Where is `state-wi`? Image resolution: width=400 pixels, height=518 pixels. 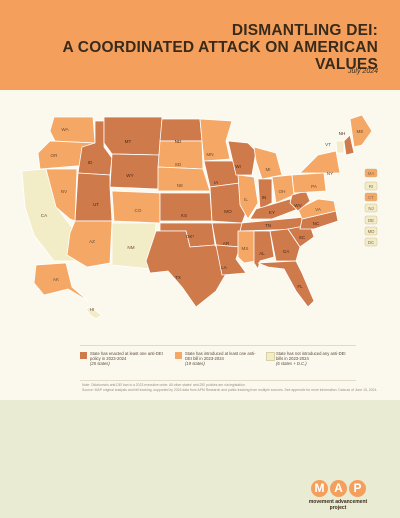 state-wi is located at coordinates (242, 158).